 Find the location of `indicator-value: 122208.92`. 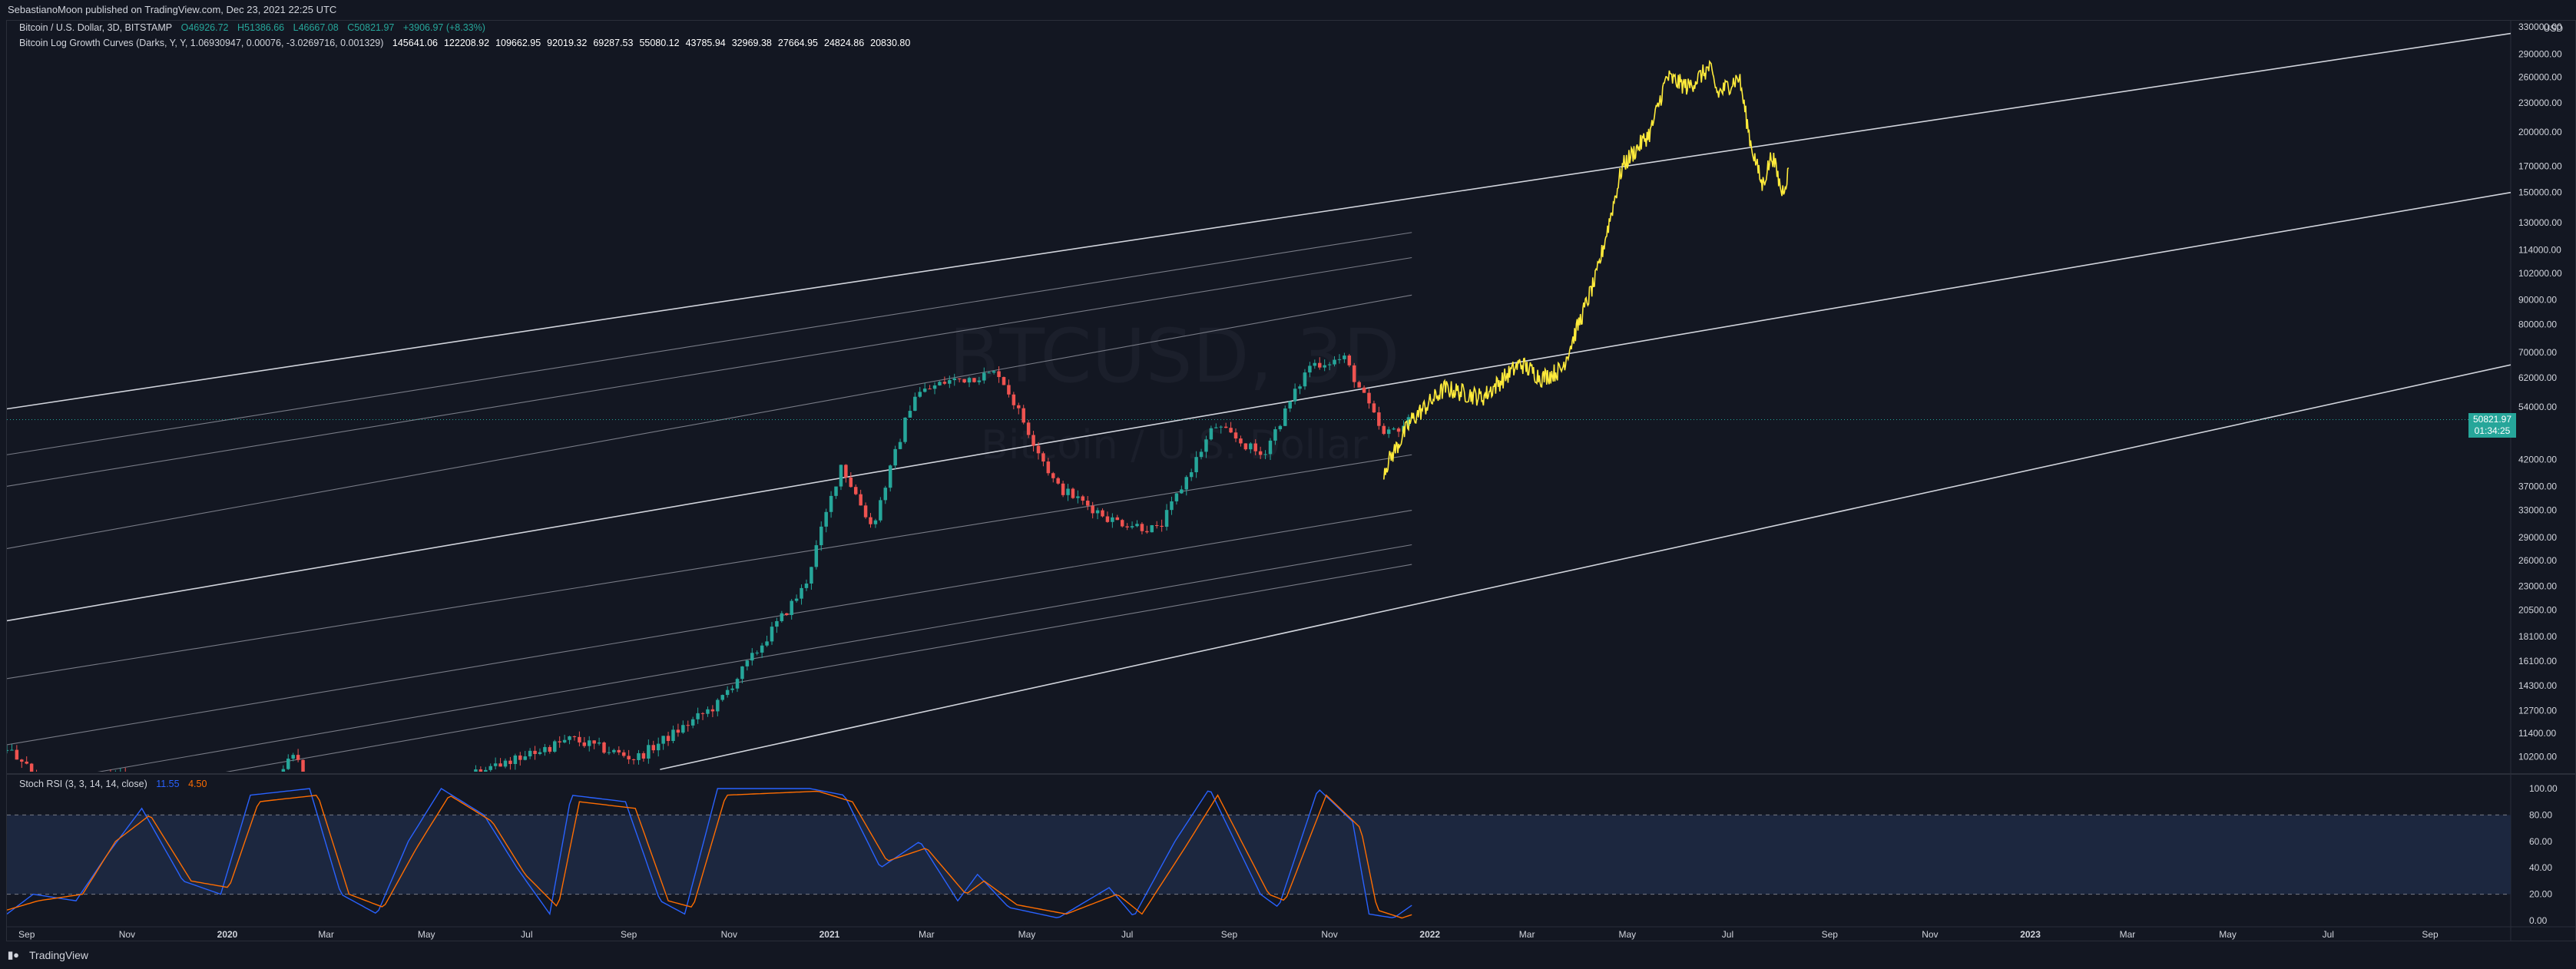

indicator-value: 122208.92 is located at coordinates (466, 43).